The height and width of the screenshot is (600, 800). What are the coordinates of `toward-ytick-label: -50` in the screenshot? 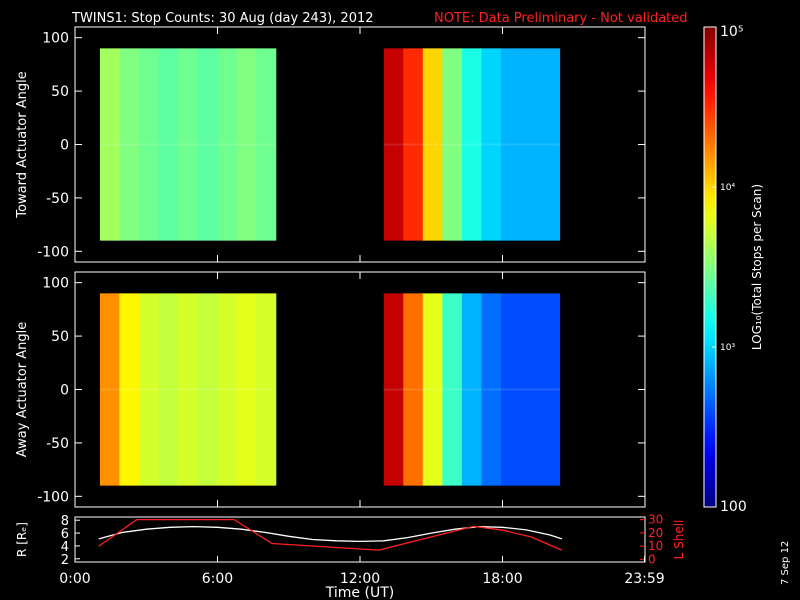 It's located at (57, 199).